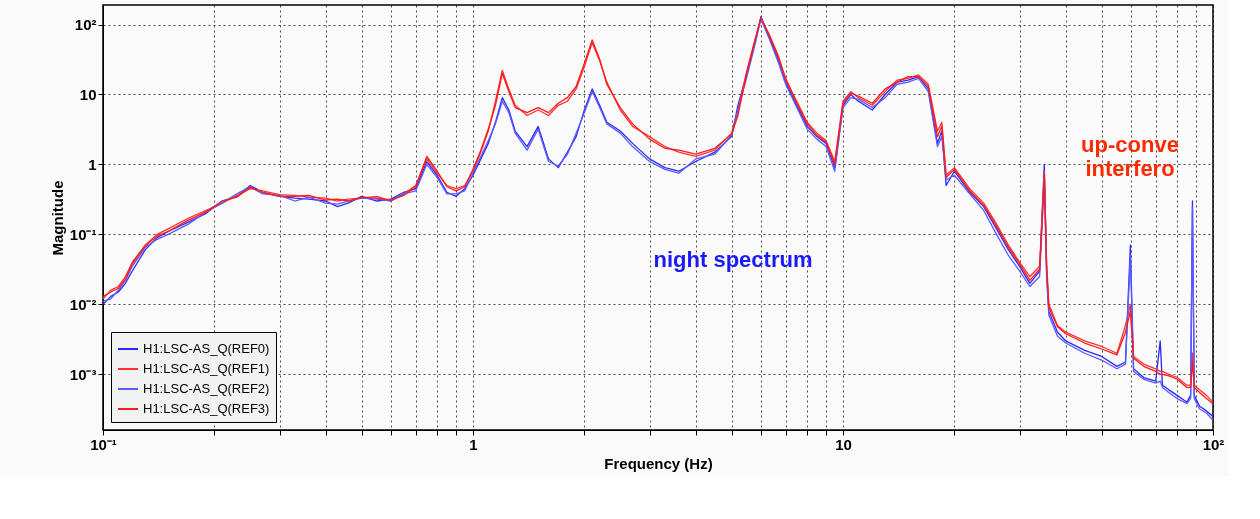 The width and height of the screenshot is (1260, 519). I want to click on y-tick-label: 1, so click(92, 164).